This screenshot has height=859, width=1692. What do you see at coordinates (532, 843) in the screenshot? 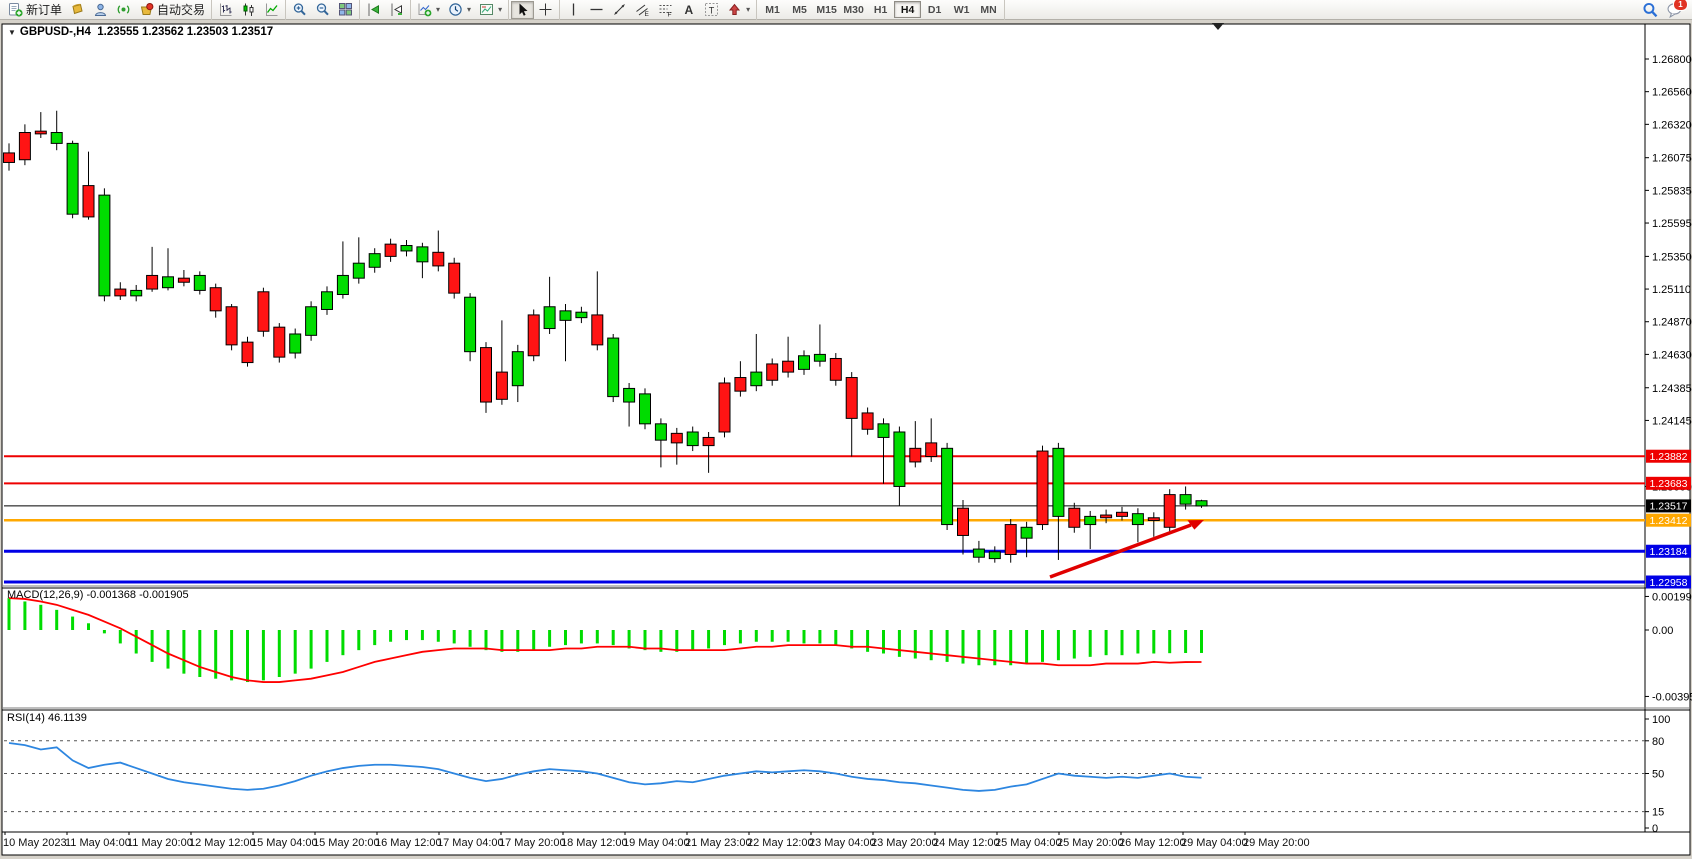
I see `svg-text: 17 May 20:00` at bounding box center [532, 843].